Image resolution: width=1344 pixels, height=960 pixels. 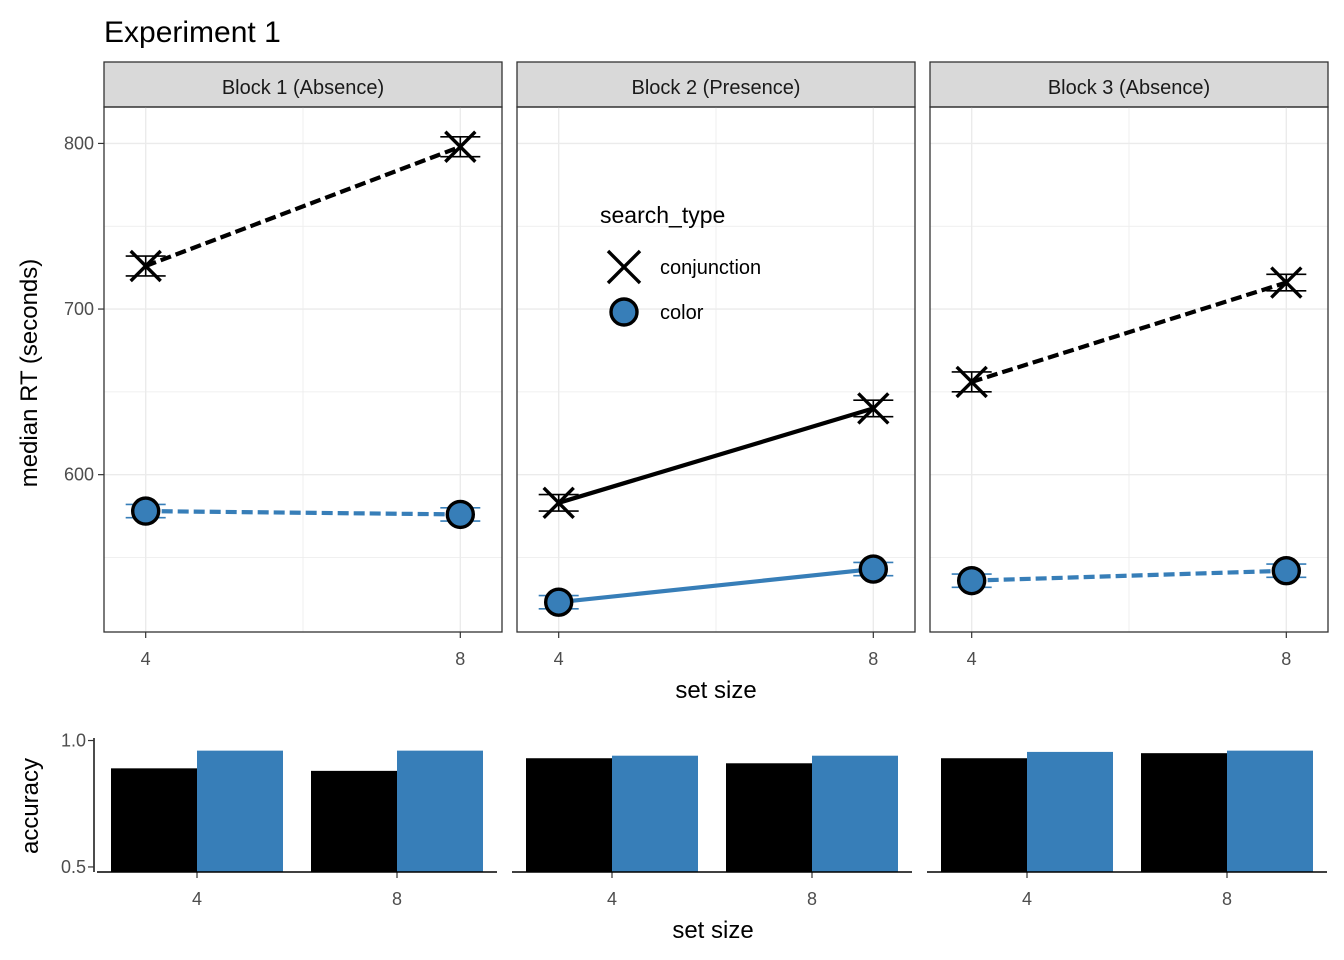 I want to click on rt-x-axis-label: set size, so click(x=715, y=690).